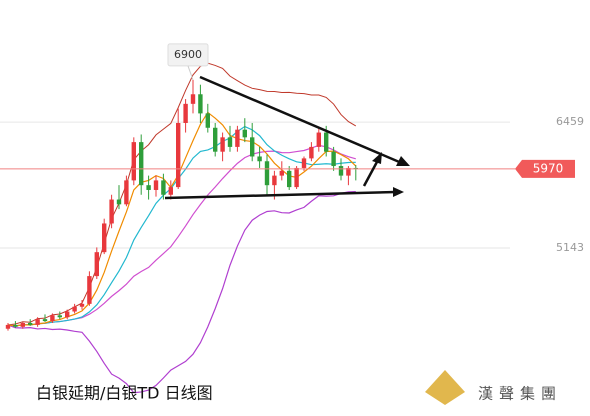  I want to click on callout-pointer, so click(190, 73).